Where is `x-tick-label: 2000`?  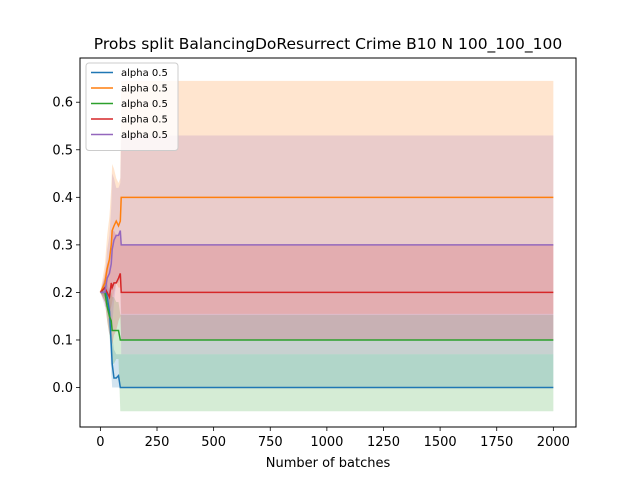
x-tick-label: 2000 is located at coordinates (553, 442).